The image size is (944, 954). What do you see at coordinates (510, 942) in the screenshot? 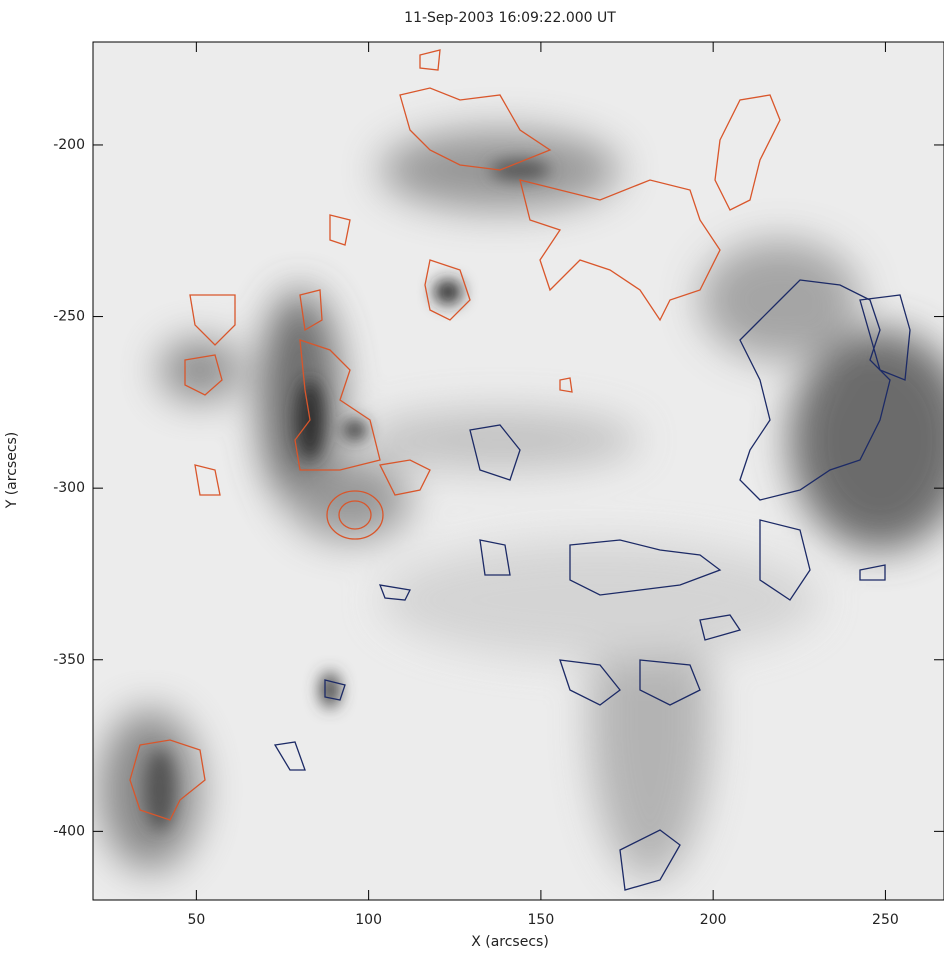
I see `x-axis-label: X (arcsecs)` at bounding box center [510, 942].